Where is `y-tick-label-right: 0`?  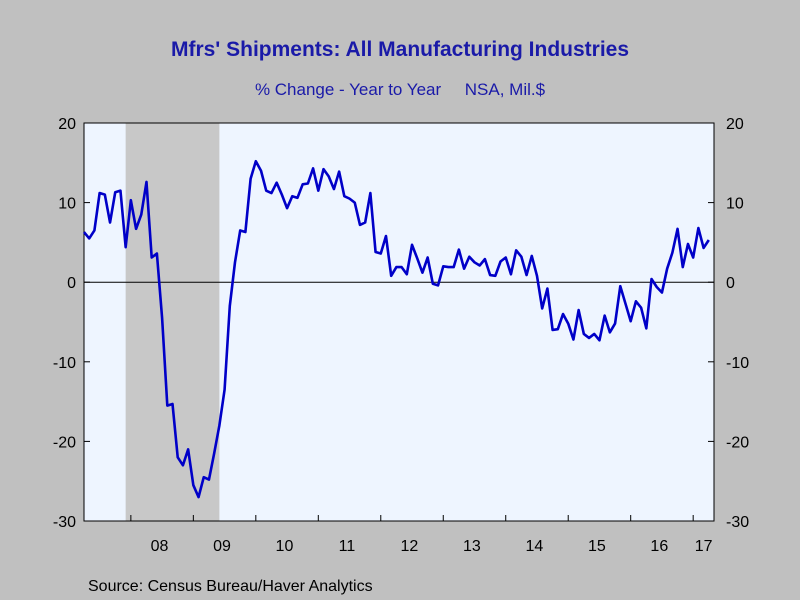
y-tick-label-right: 0 is located at coordinates (730, 283).